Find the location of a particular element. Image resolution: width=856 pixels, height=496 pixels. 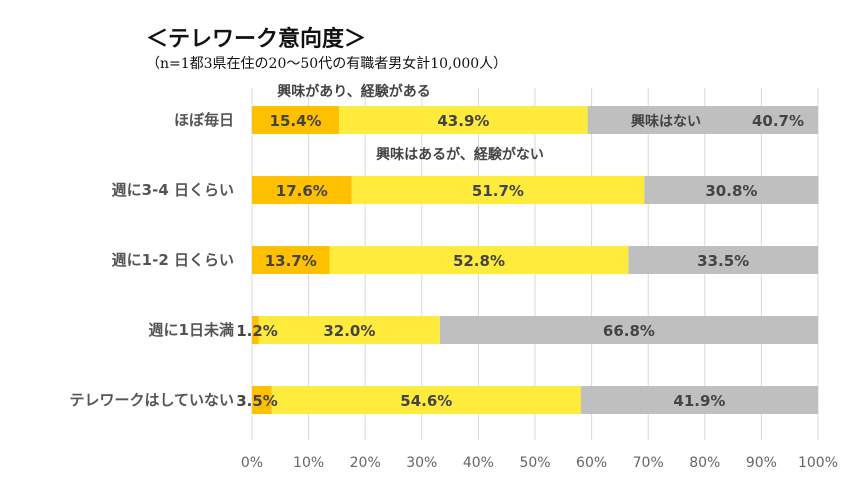

data-label: 13.7% is located at coordinates (291, 261).